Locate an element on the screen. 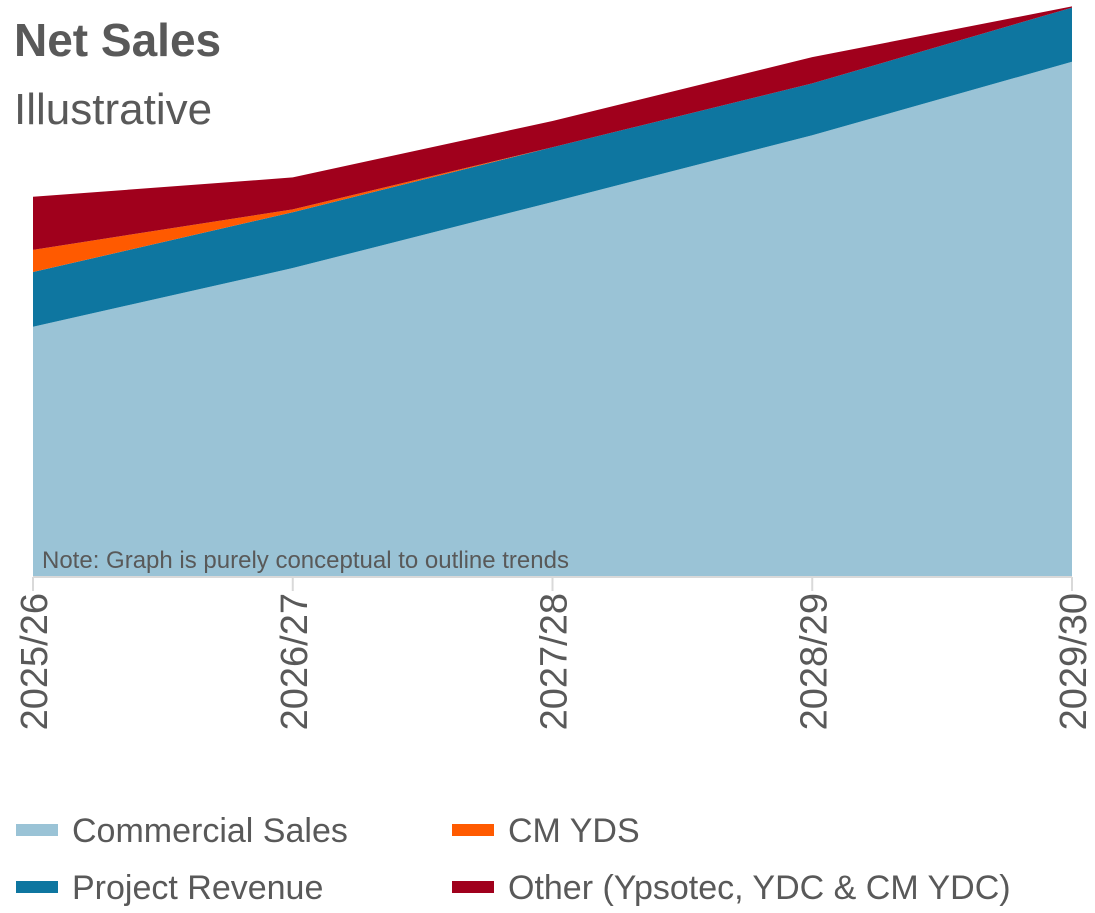  legend-label: Commercial Sales is located at coordinates (210, 831).